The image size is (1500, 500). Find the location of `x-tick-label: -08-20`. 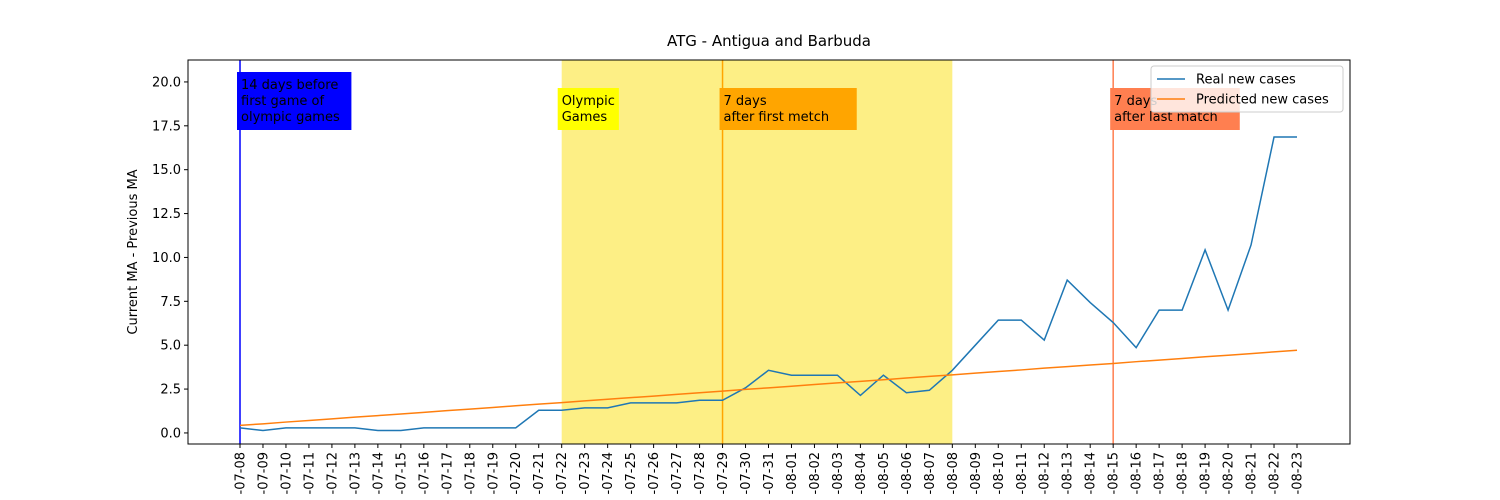

x-tick-label: -08-20 is located at coordinates (1229, 473).